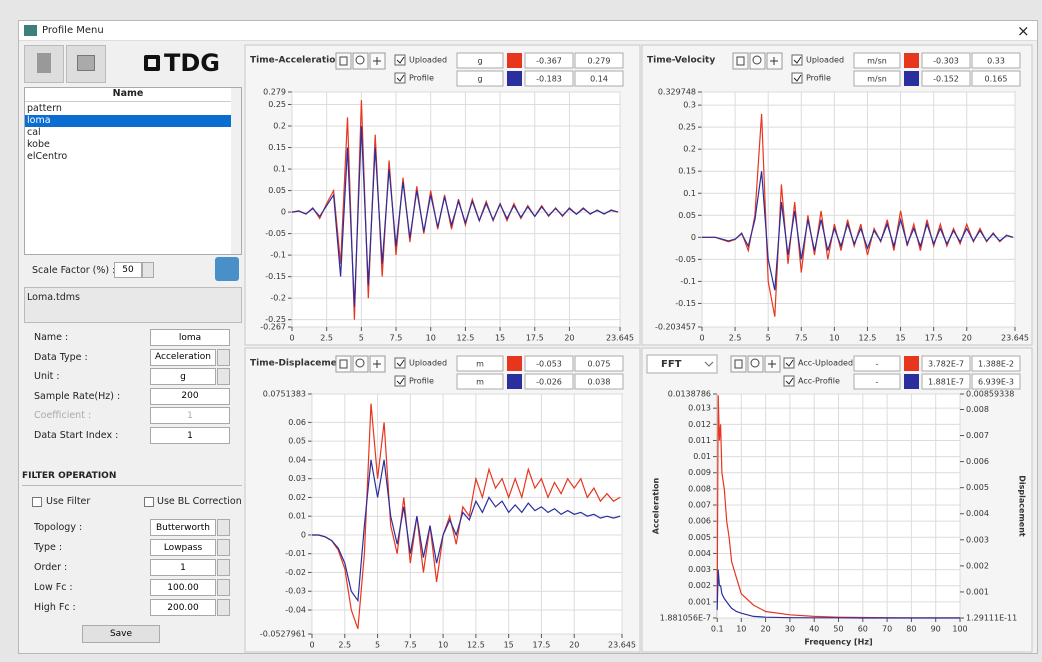 This screenshot has width=1042, height=662. What do you see at coordinates (133, 305) in the screenshot?
I see `file-group` at bounding box center [133, 305].